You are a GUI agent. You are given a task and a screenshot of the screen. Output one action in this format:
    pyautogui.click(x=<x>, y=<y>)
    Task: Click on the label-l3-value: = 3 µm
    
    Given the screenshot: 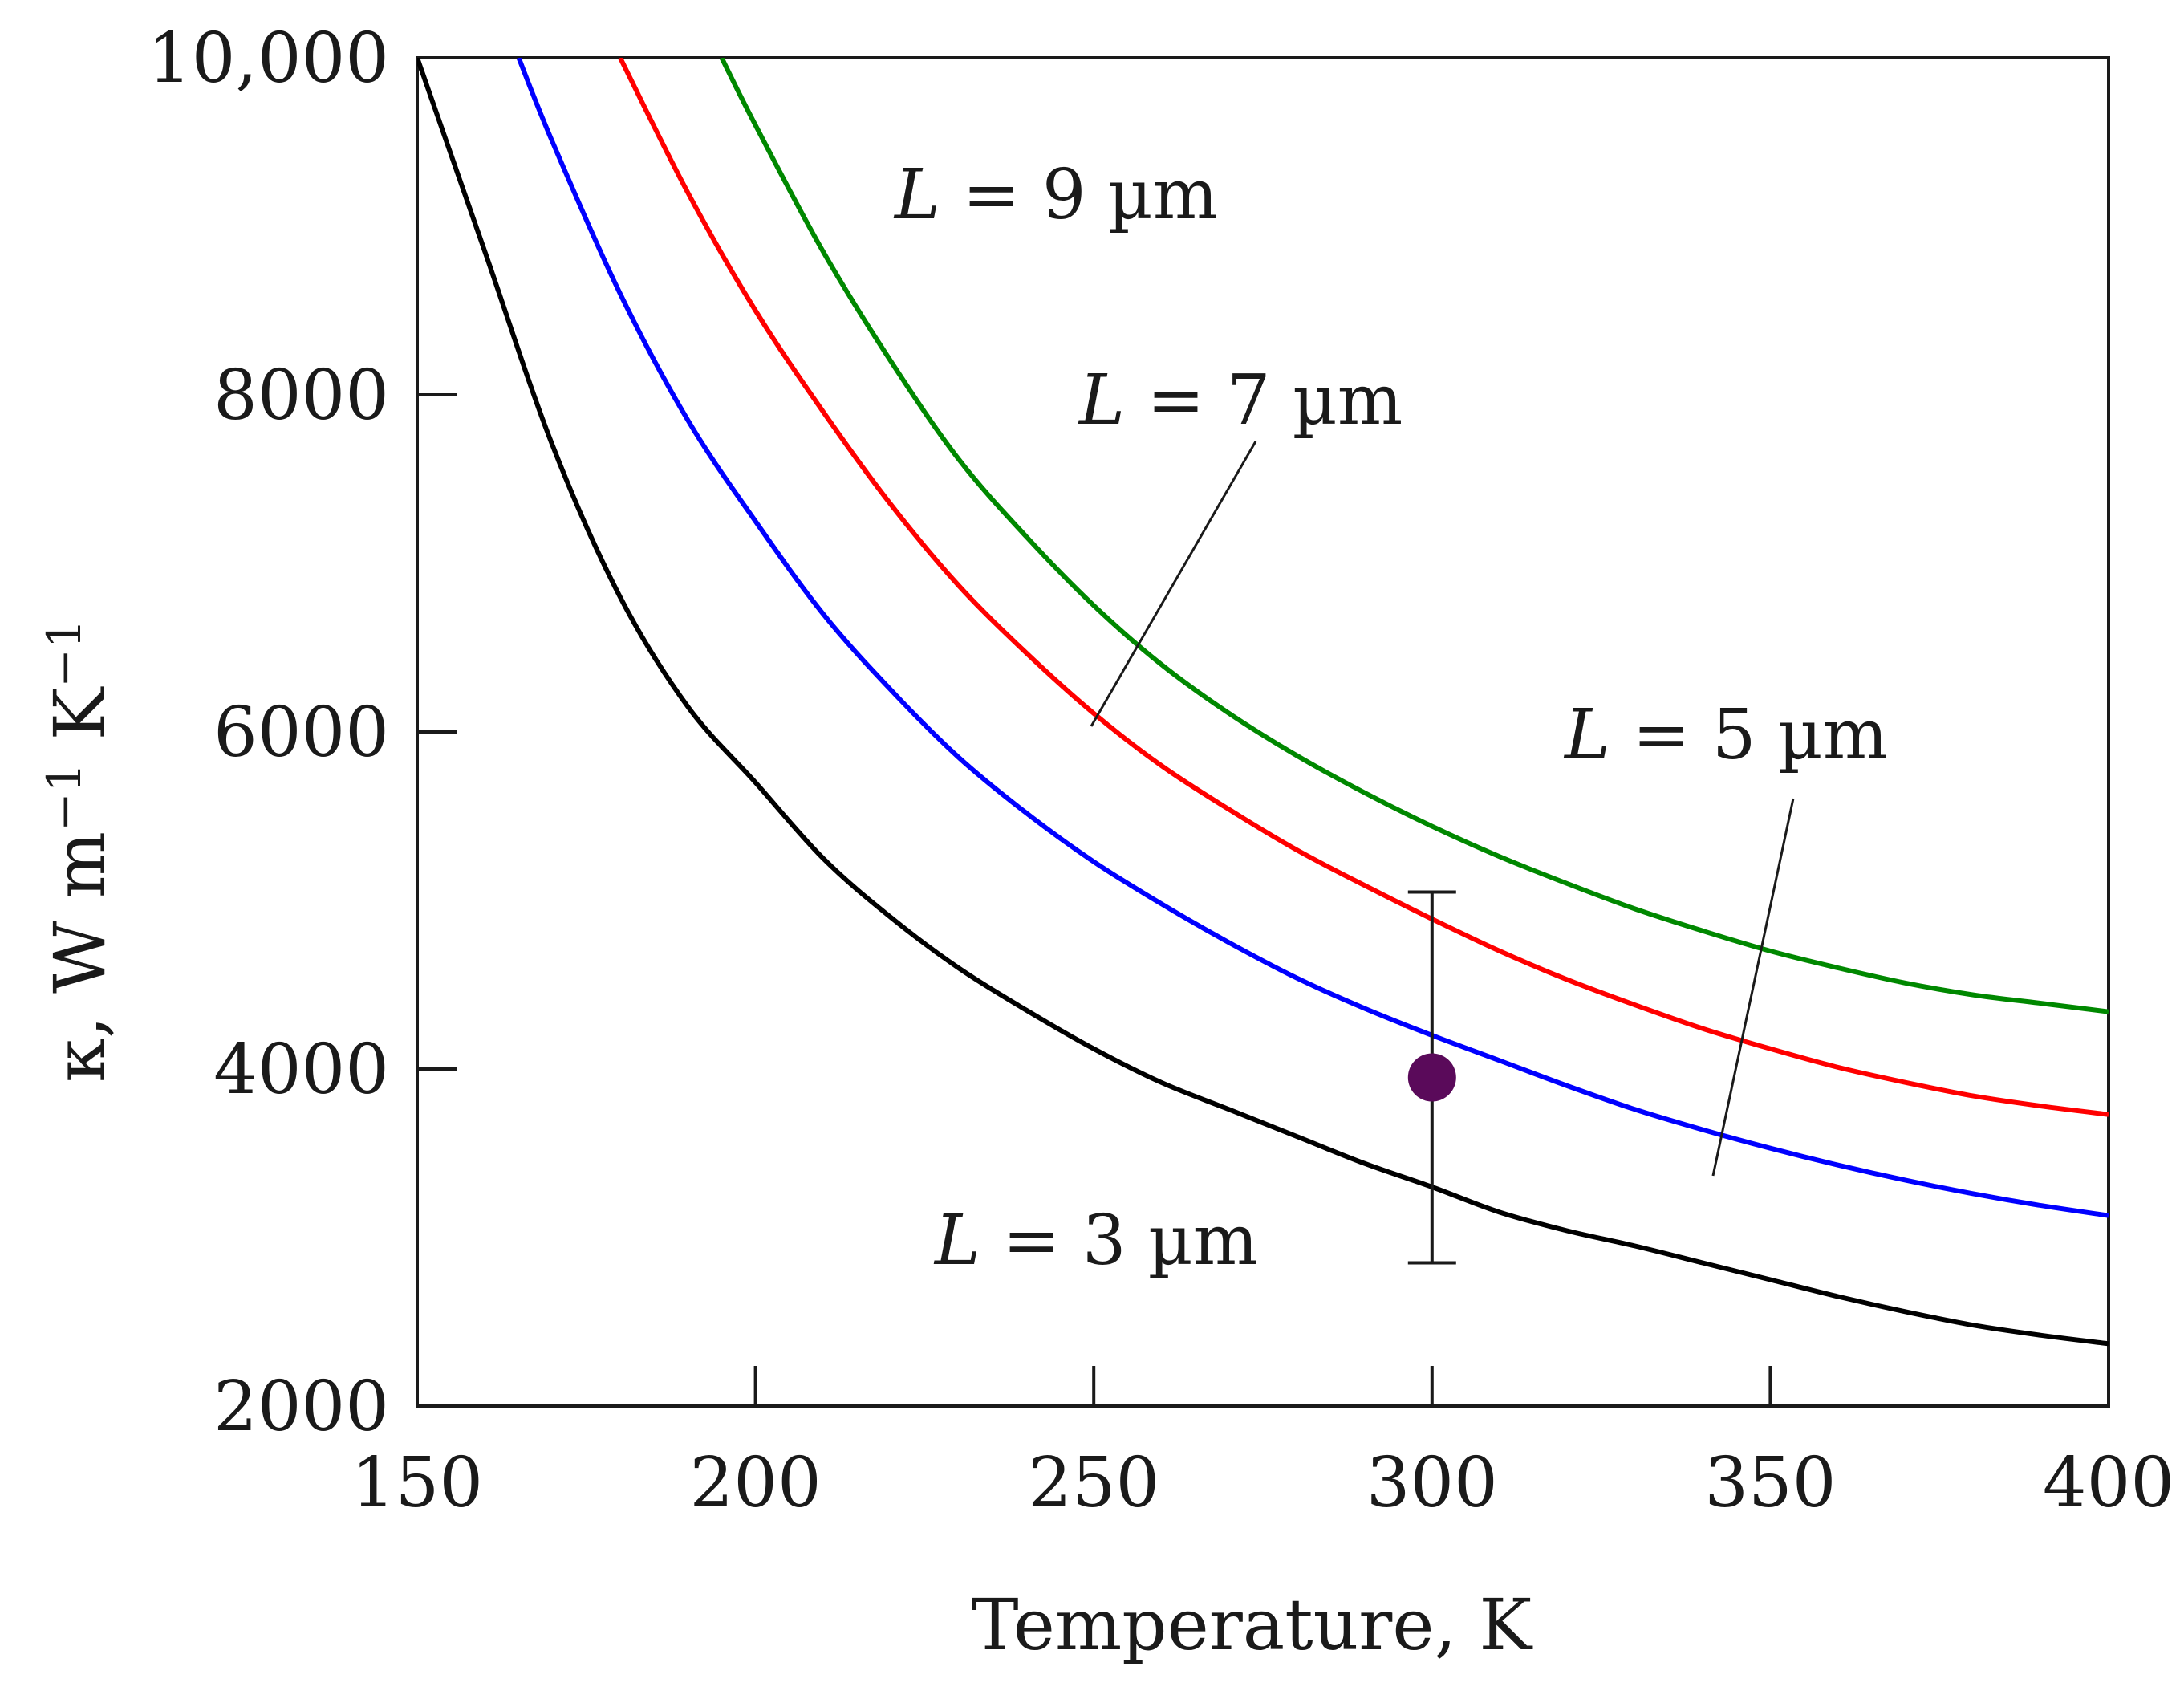 What is the action you would take?
    pyautogui.click(x=1119, y=1241)
    